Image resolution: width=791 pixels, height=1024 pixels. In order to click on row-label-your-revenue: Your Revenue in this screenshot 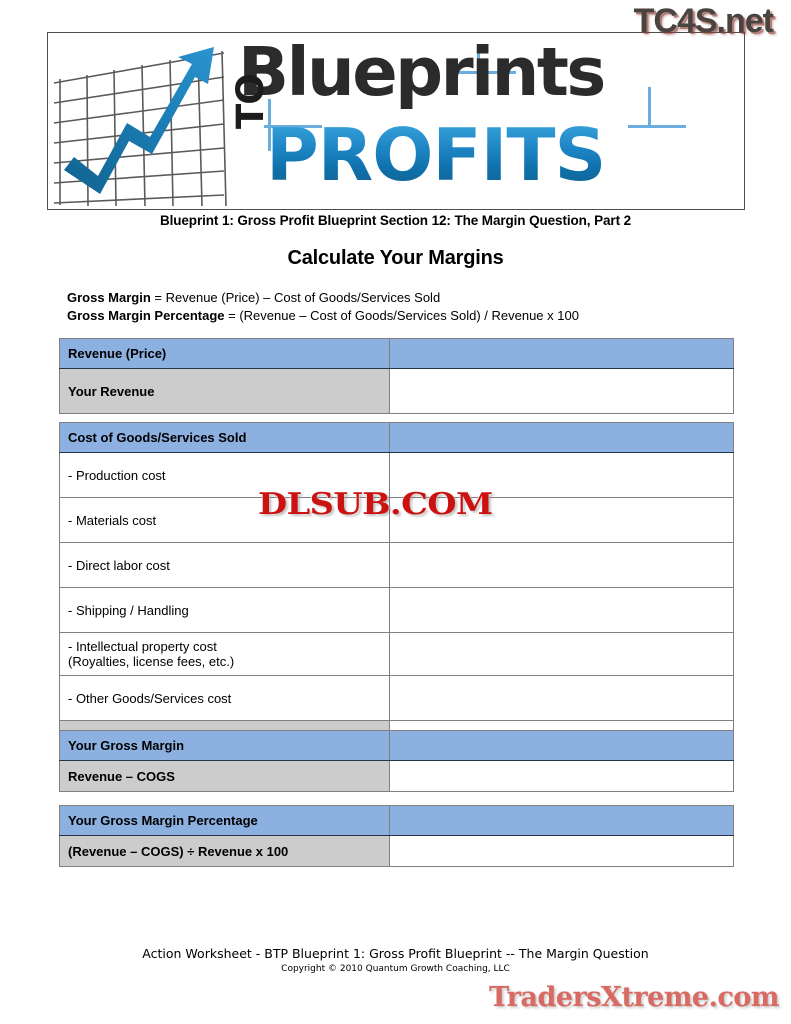, I will do `click(224, 391)`.